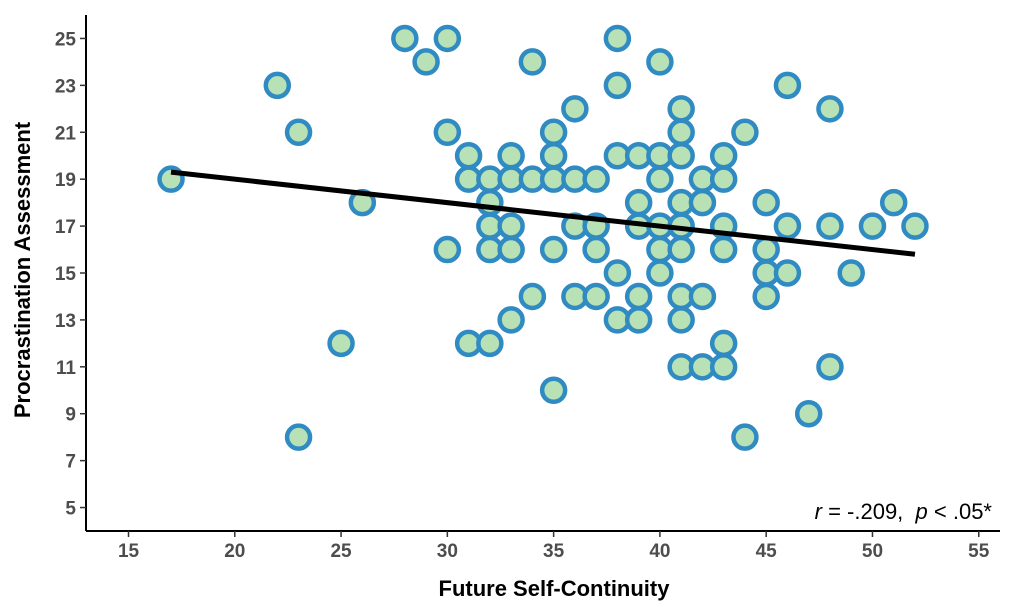 The width and height of the screenshot is (1014, 603). I want to click on x-tick-label: 40, so click(659, 551).